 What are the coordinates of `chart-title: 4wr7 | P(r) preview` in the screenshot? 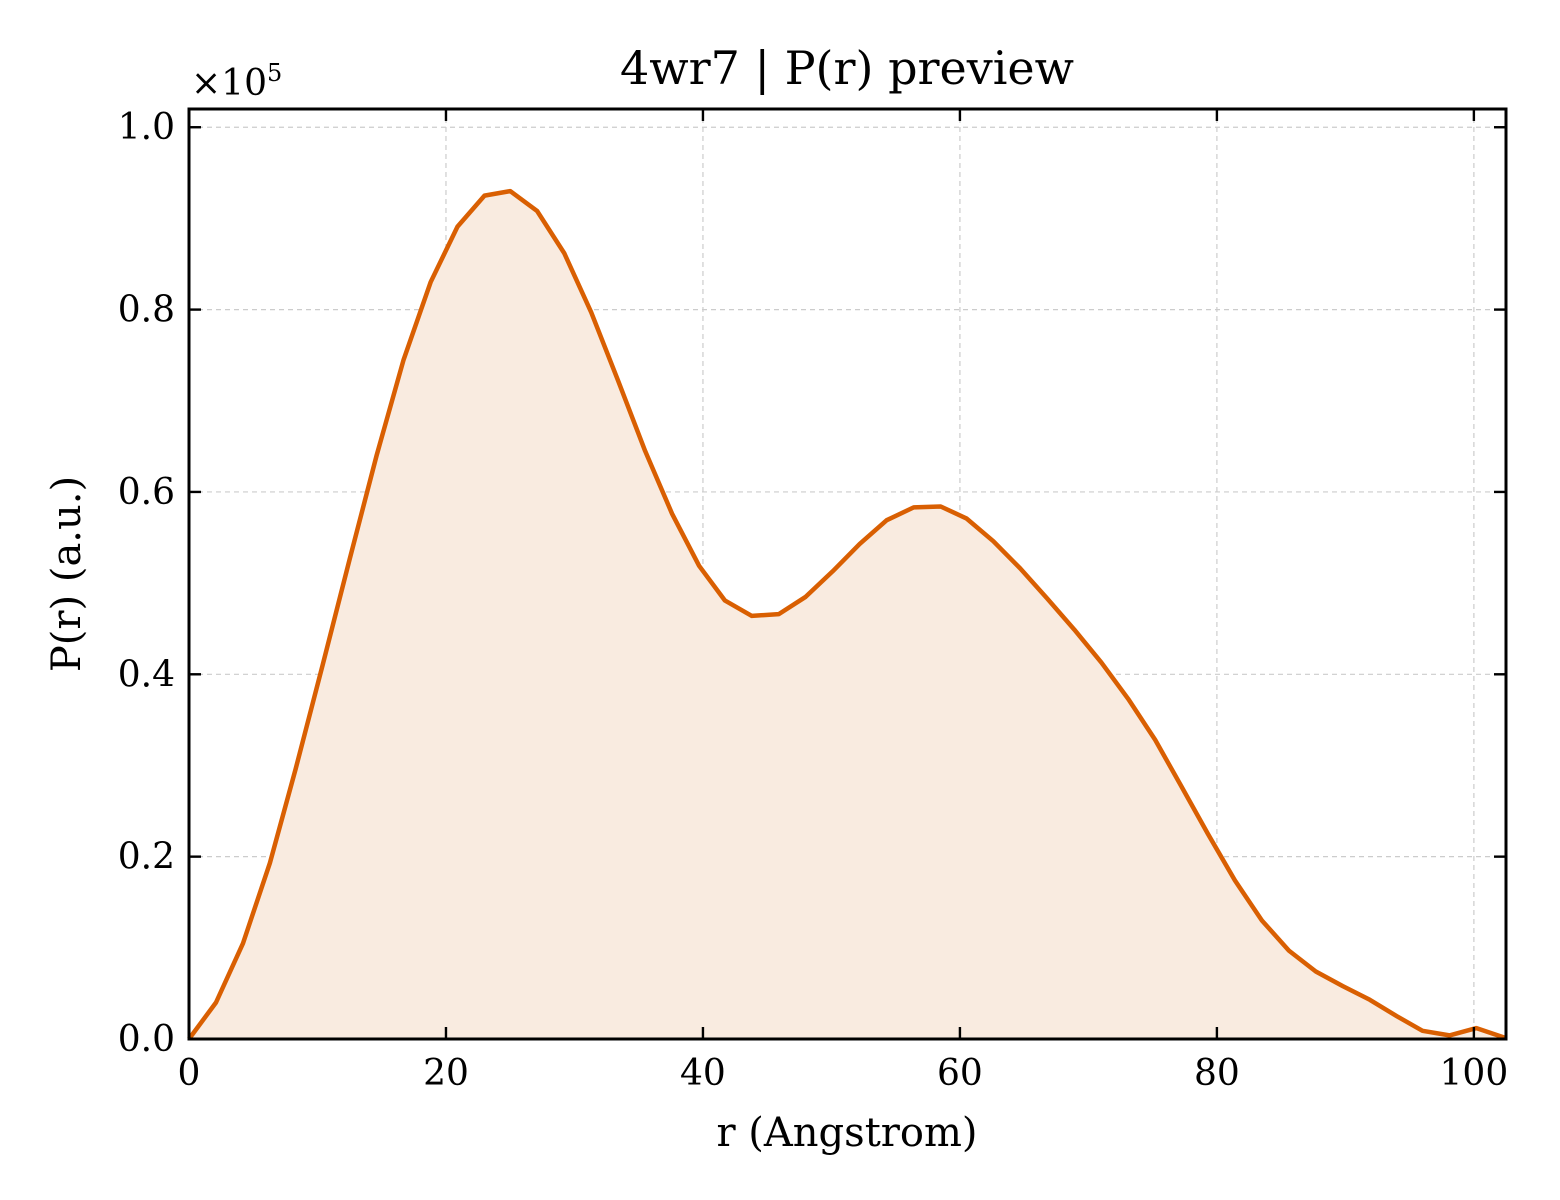 It's located at (847, 68).